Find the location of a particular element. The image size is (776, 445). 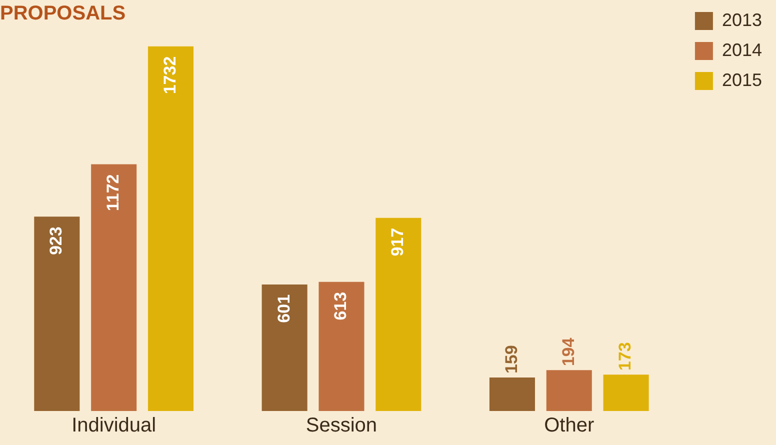

x-tick-label: Session is located at coordinates (342, 425).